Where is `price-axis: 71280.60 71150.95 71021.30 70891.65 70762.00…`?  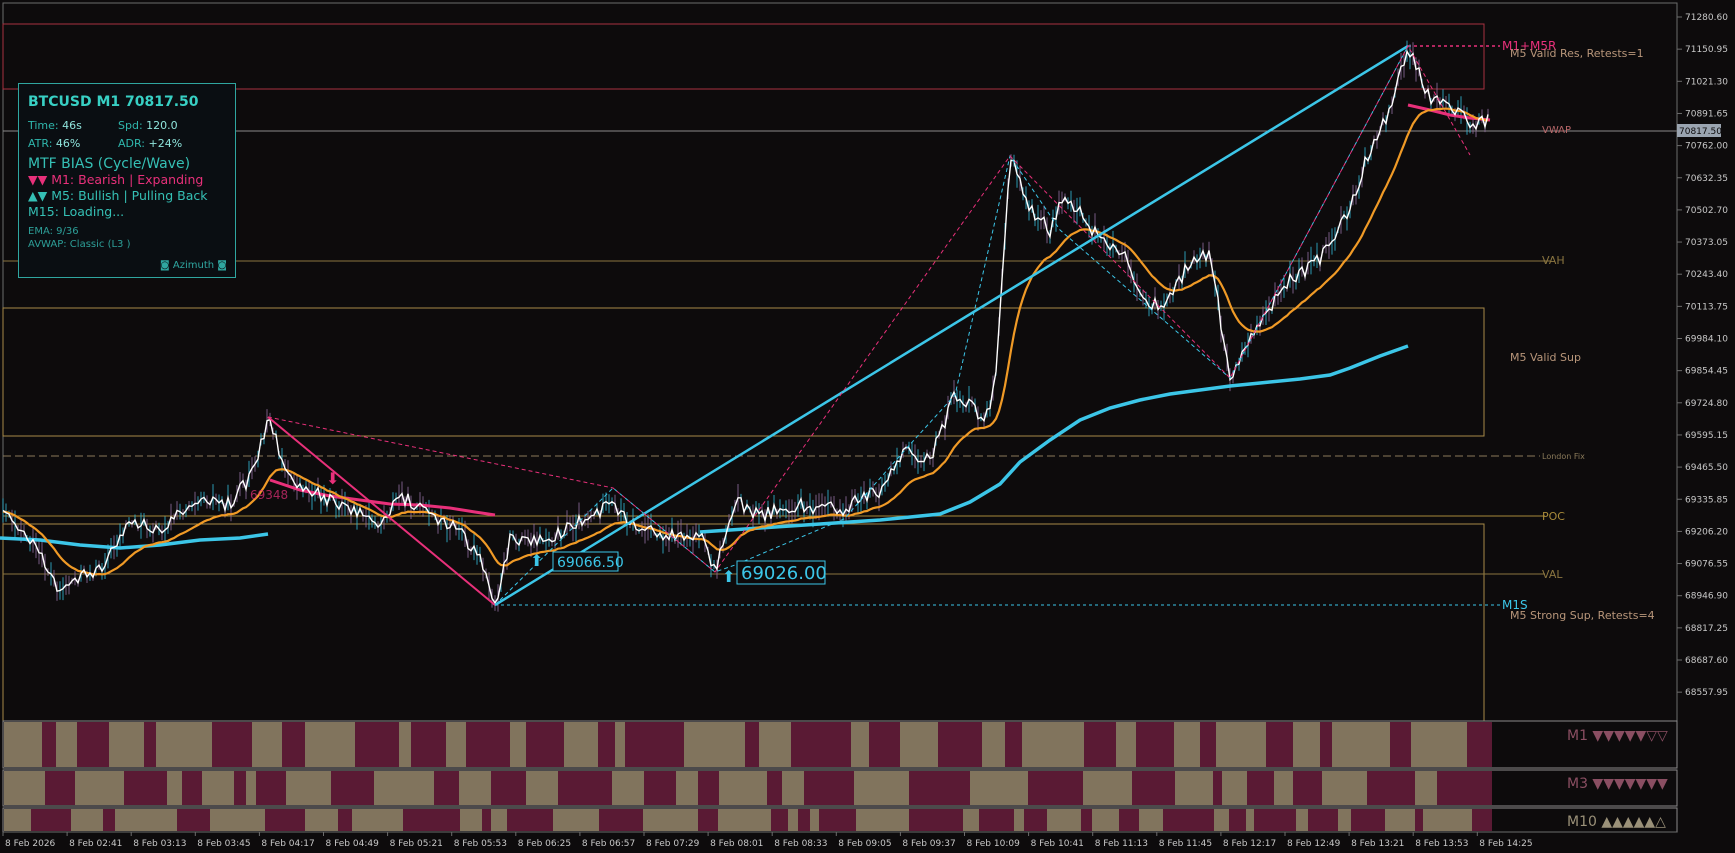
price-axis: 71280.60 71150.95 71021.30 70891.65 70762.00… is located at coordinates (1702, 362).